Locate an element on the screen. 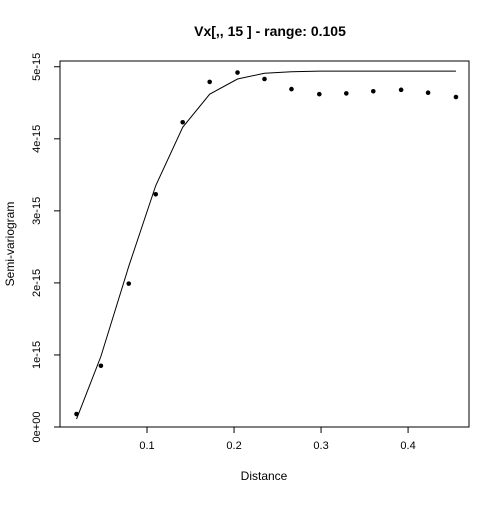 The height and width of the screenshot is (505, 500). y-axis: 0e+00 1e-15 2e-15 3e-15 4e-15 5e-15 is located at coordinates (46, 248).